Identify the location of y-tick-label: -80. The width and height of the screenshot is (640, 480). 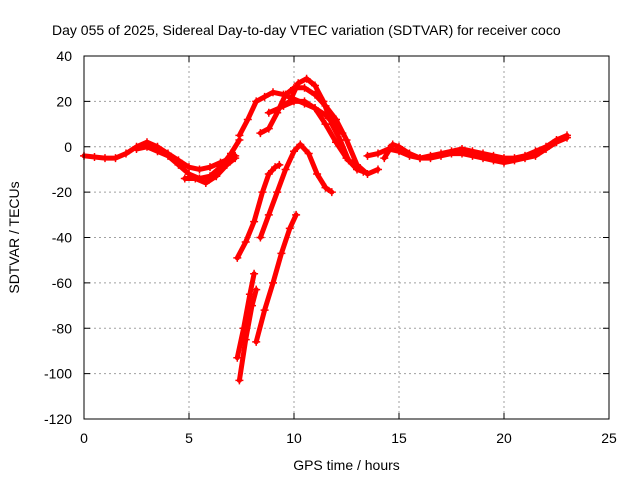
(62, 328).